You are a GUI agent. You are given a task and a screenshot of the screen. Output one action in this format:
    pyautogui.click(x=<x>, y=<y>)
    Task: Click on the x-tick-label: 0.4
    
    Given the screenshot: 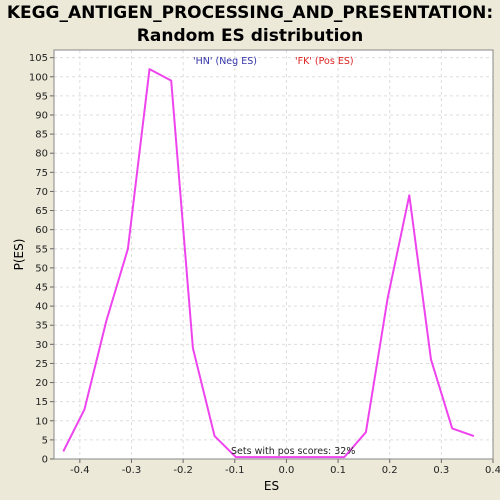 What is the action you would take?
    pyautogui.click(x=492, y=470)
    